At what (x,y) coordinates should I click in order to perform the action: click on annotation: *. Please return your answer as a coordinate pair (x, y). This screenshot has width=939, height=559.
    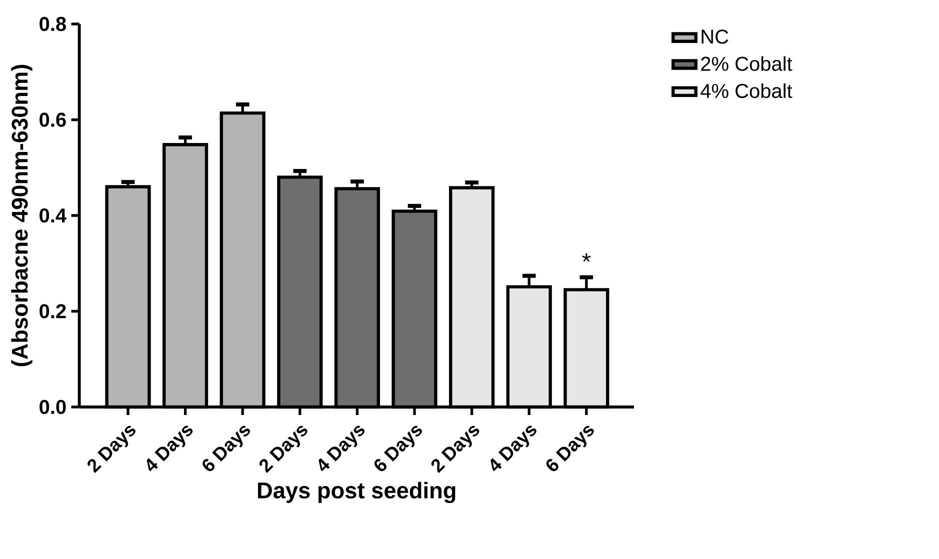
    Looking at the image, I should click on (586, 257).